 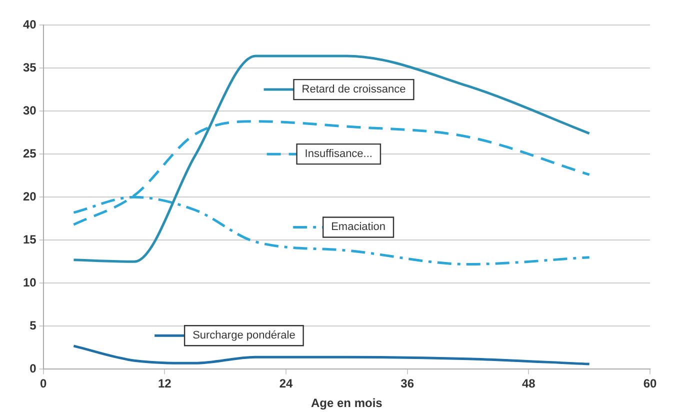 I want to click on x-axis-title: Age en mois, so click(x=346, y=403).